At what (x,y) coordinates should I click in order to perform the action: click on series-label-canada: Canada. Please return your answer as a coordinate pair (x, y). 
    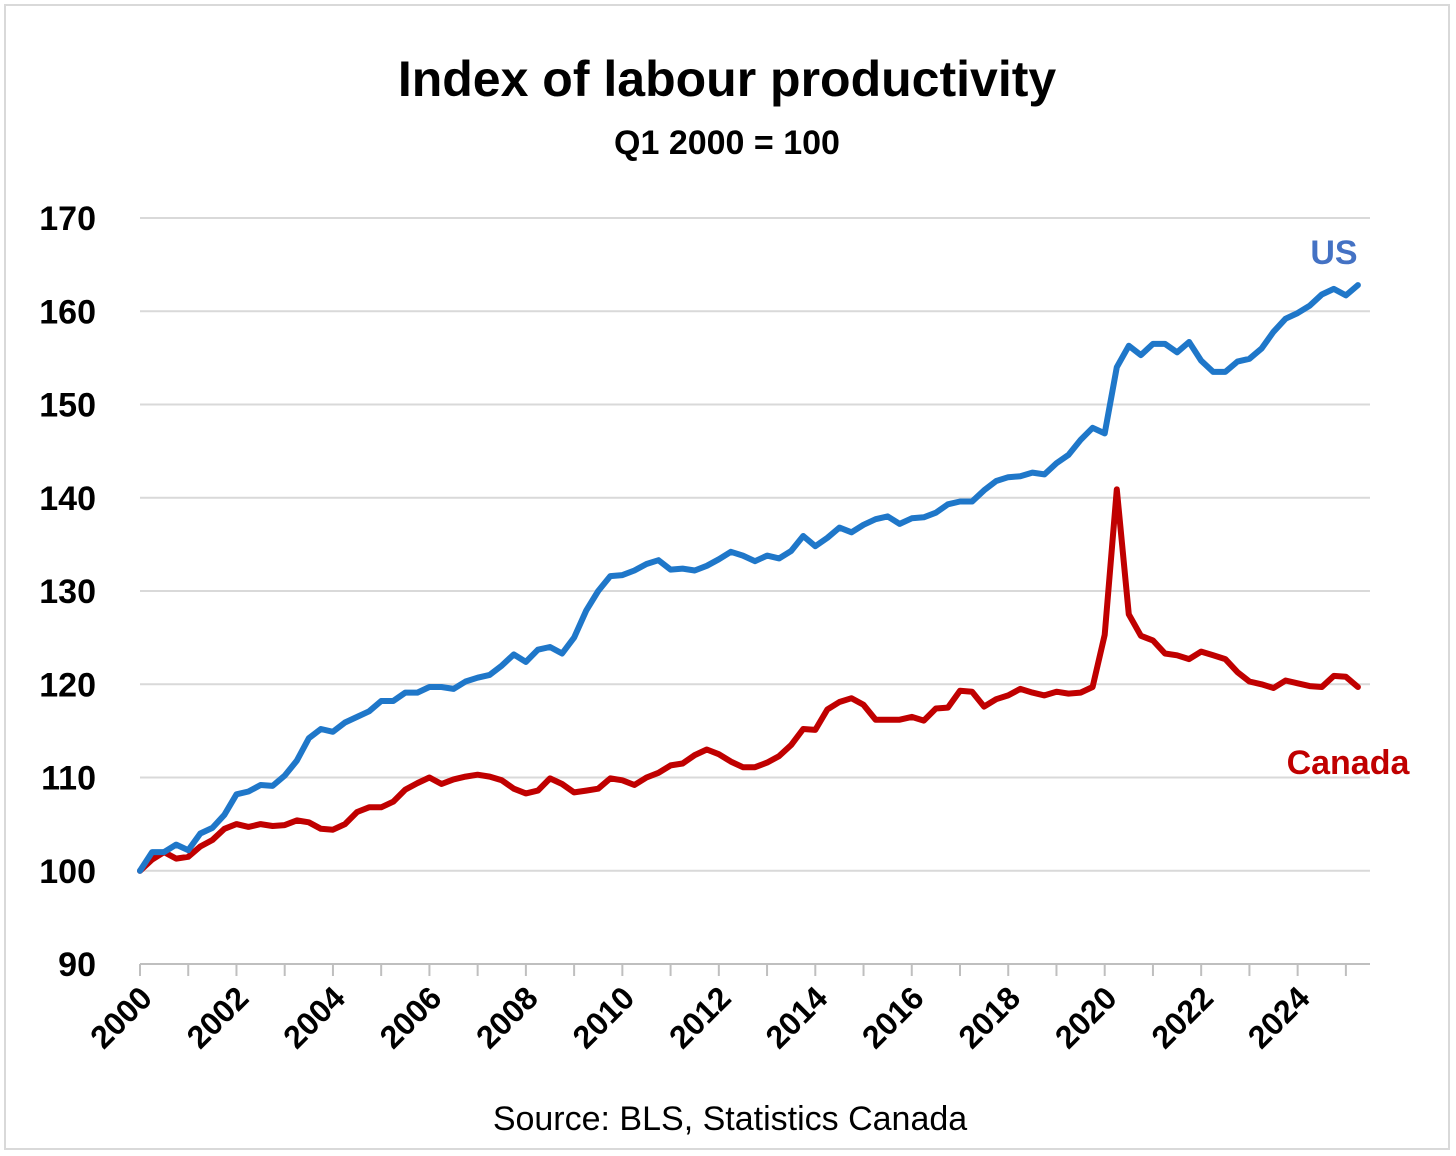
    Looking at the image, I should click on (1349, 763).